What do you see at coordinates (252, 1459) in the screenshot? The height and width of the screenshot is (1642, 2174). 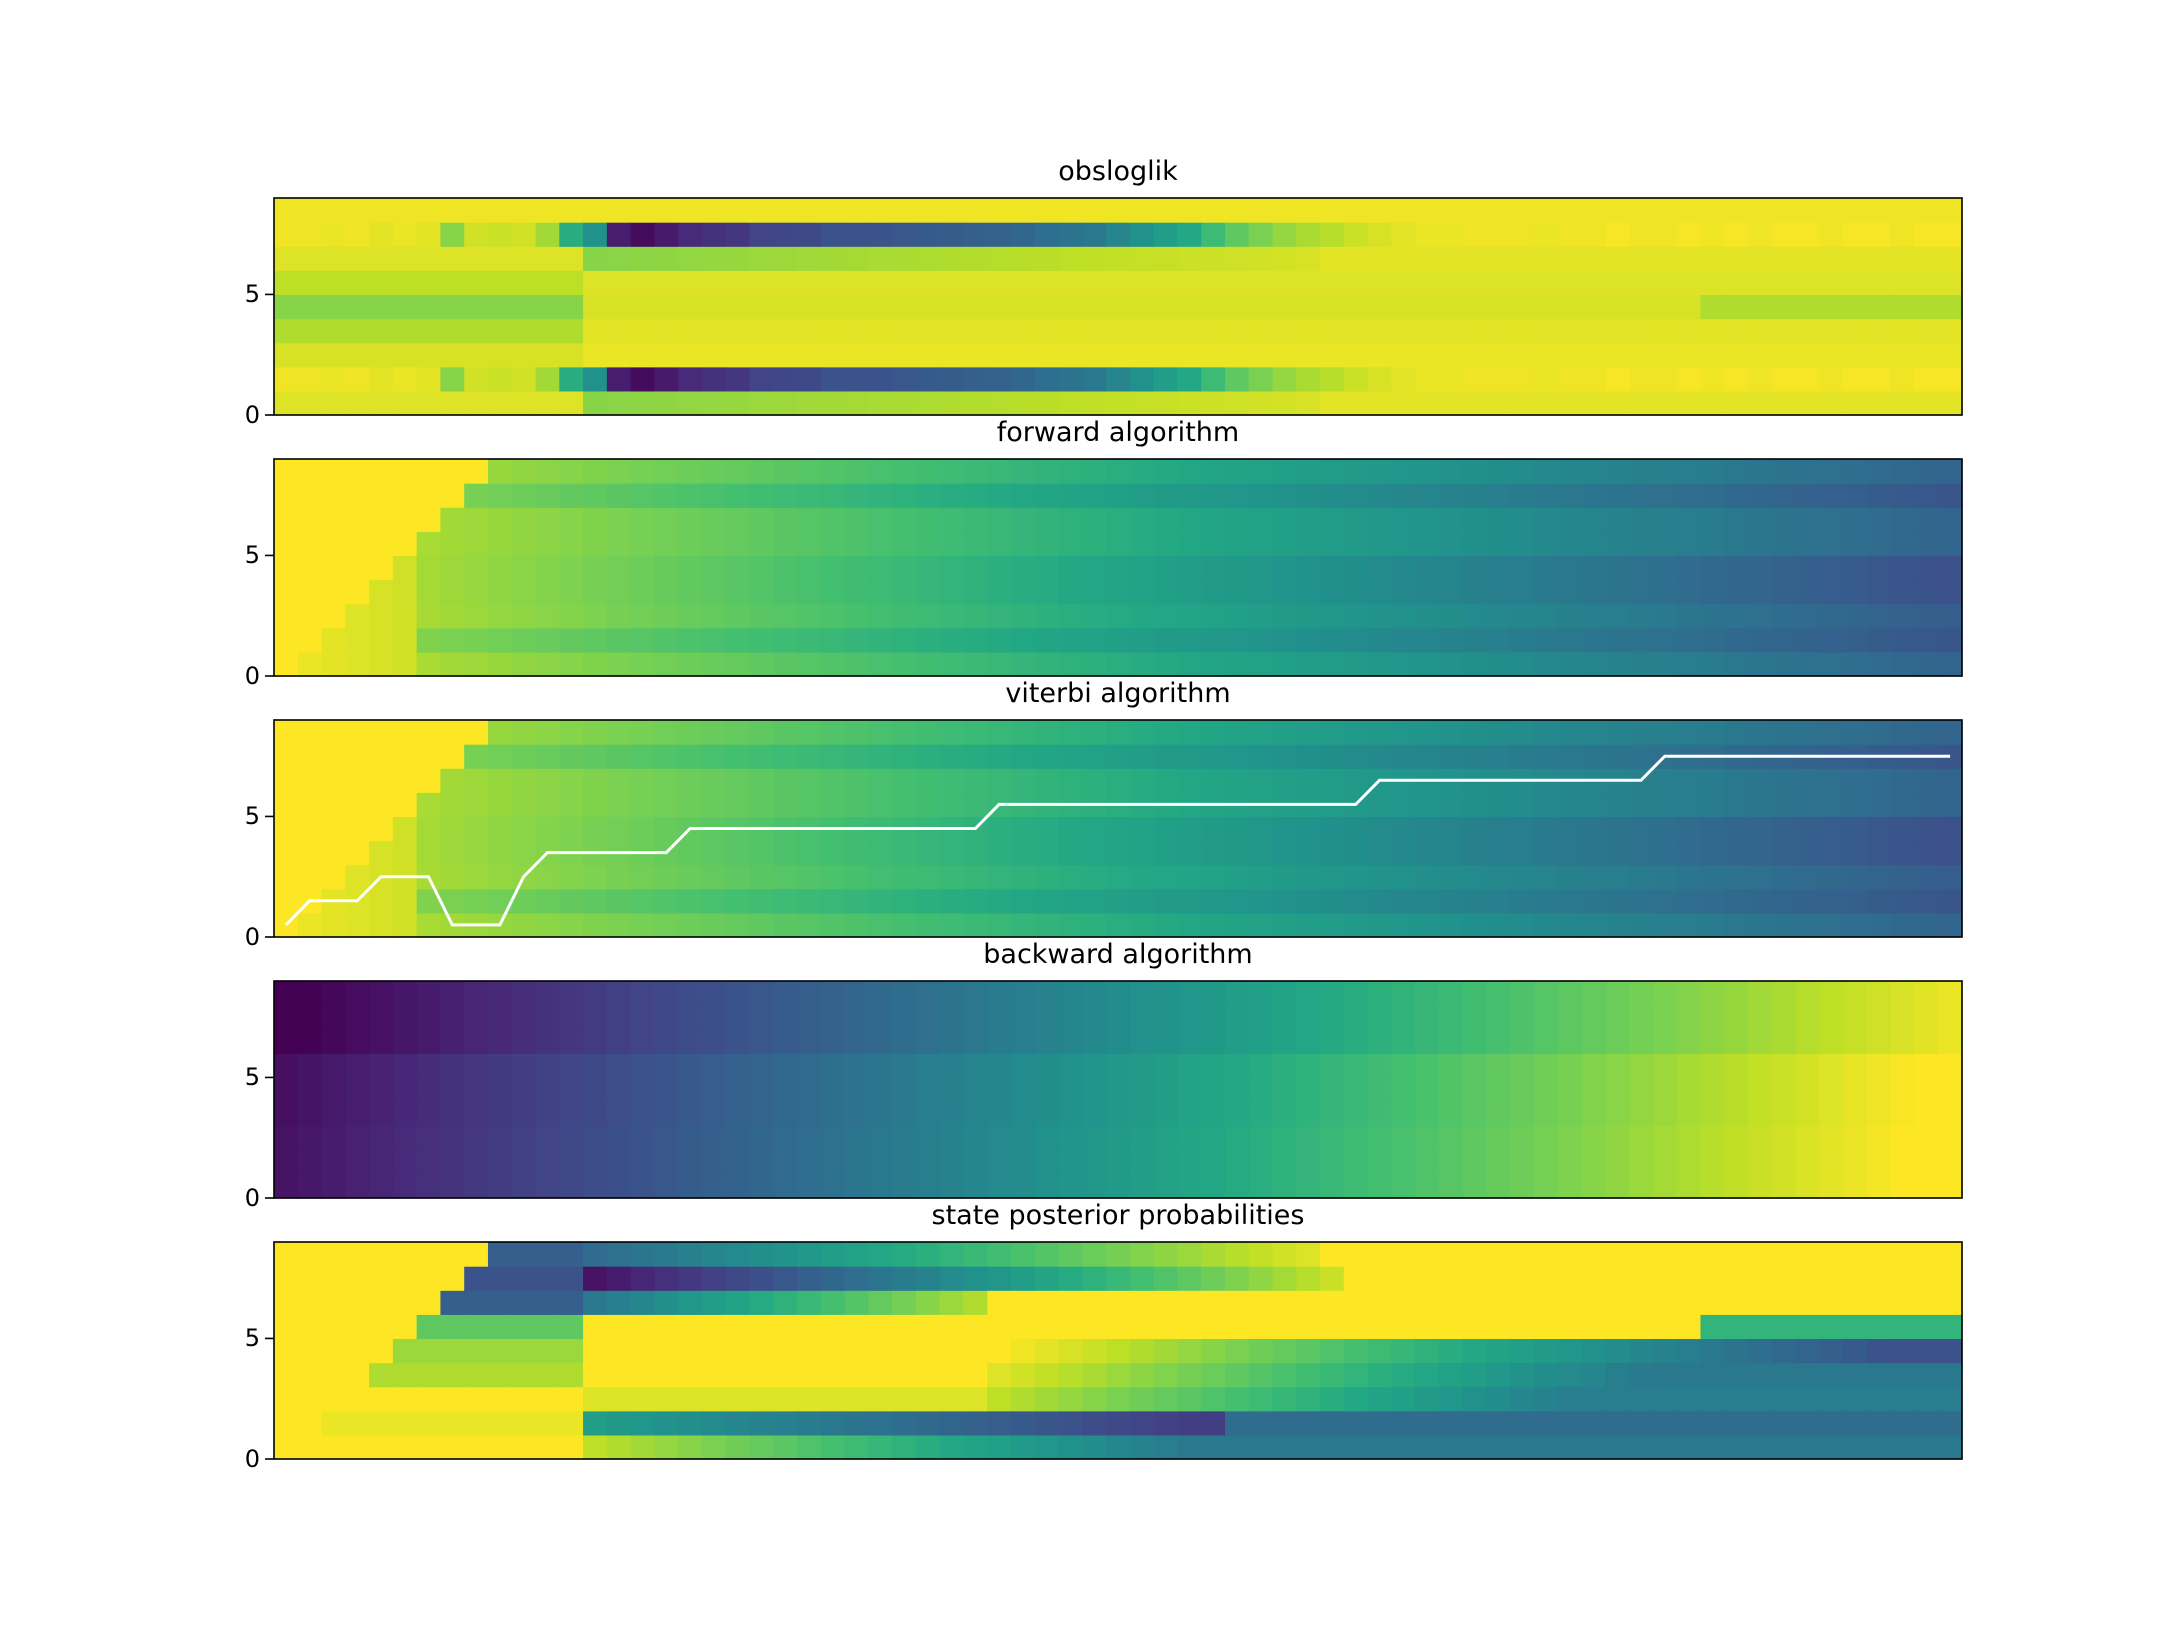 I see `y-tick-label: 0` at bounding box center [252, 1459].